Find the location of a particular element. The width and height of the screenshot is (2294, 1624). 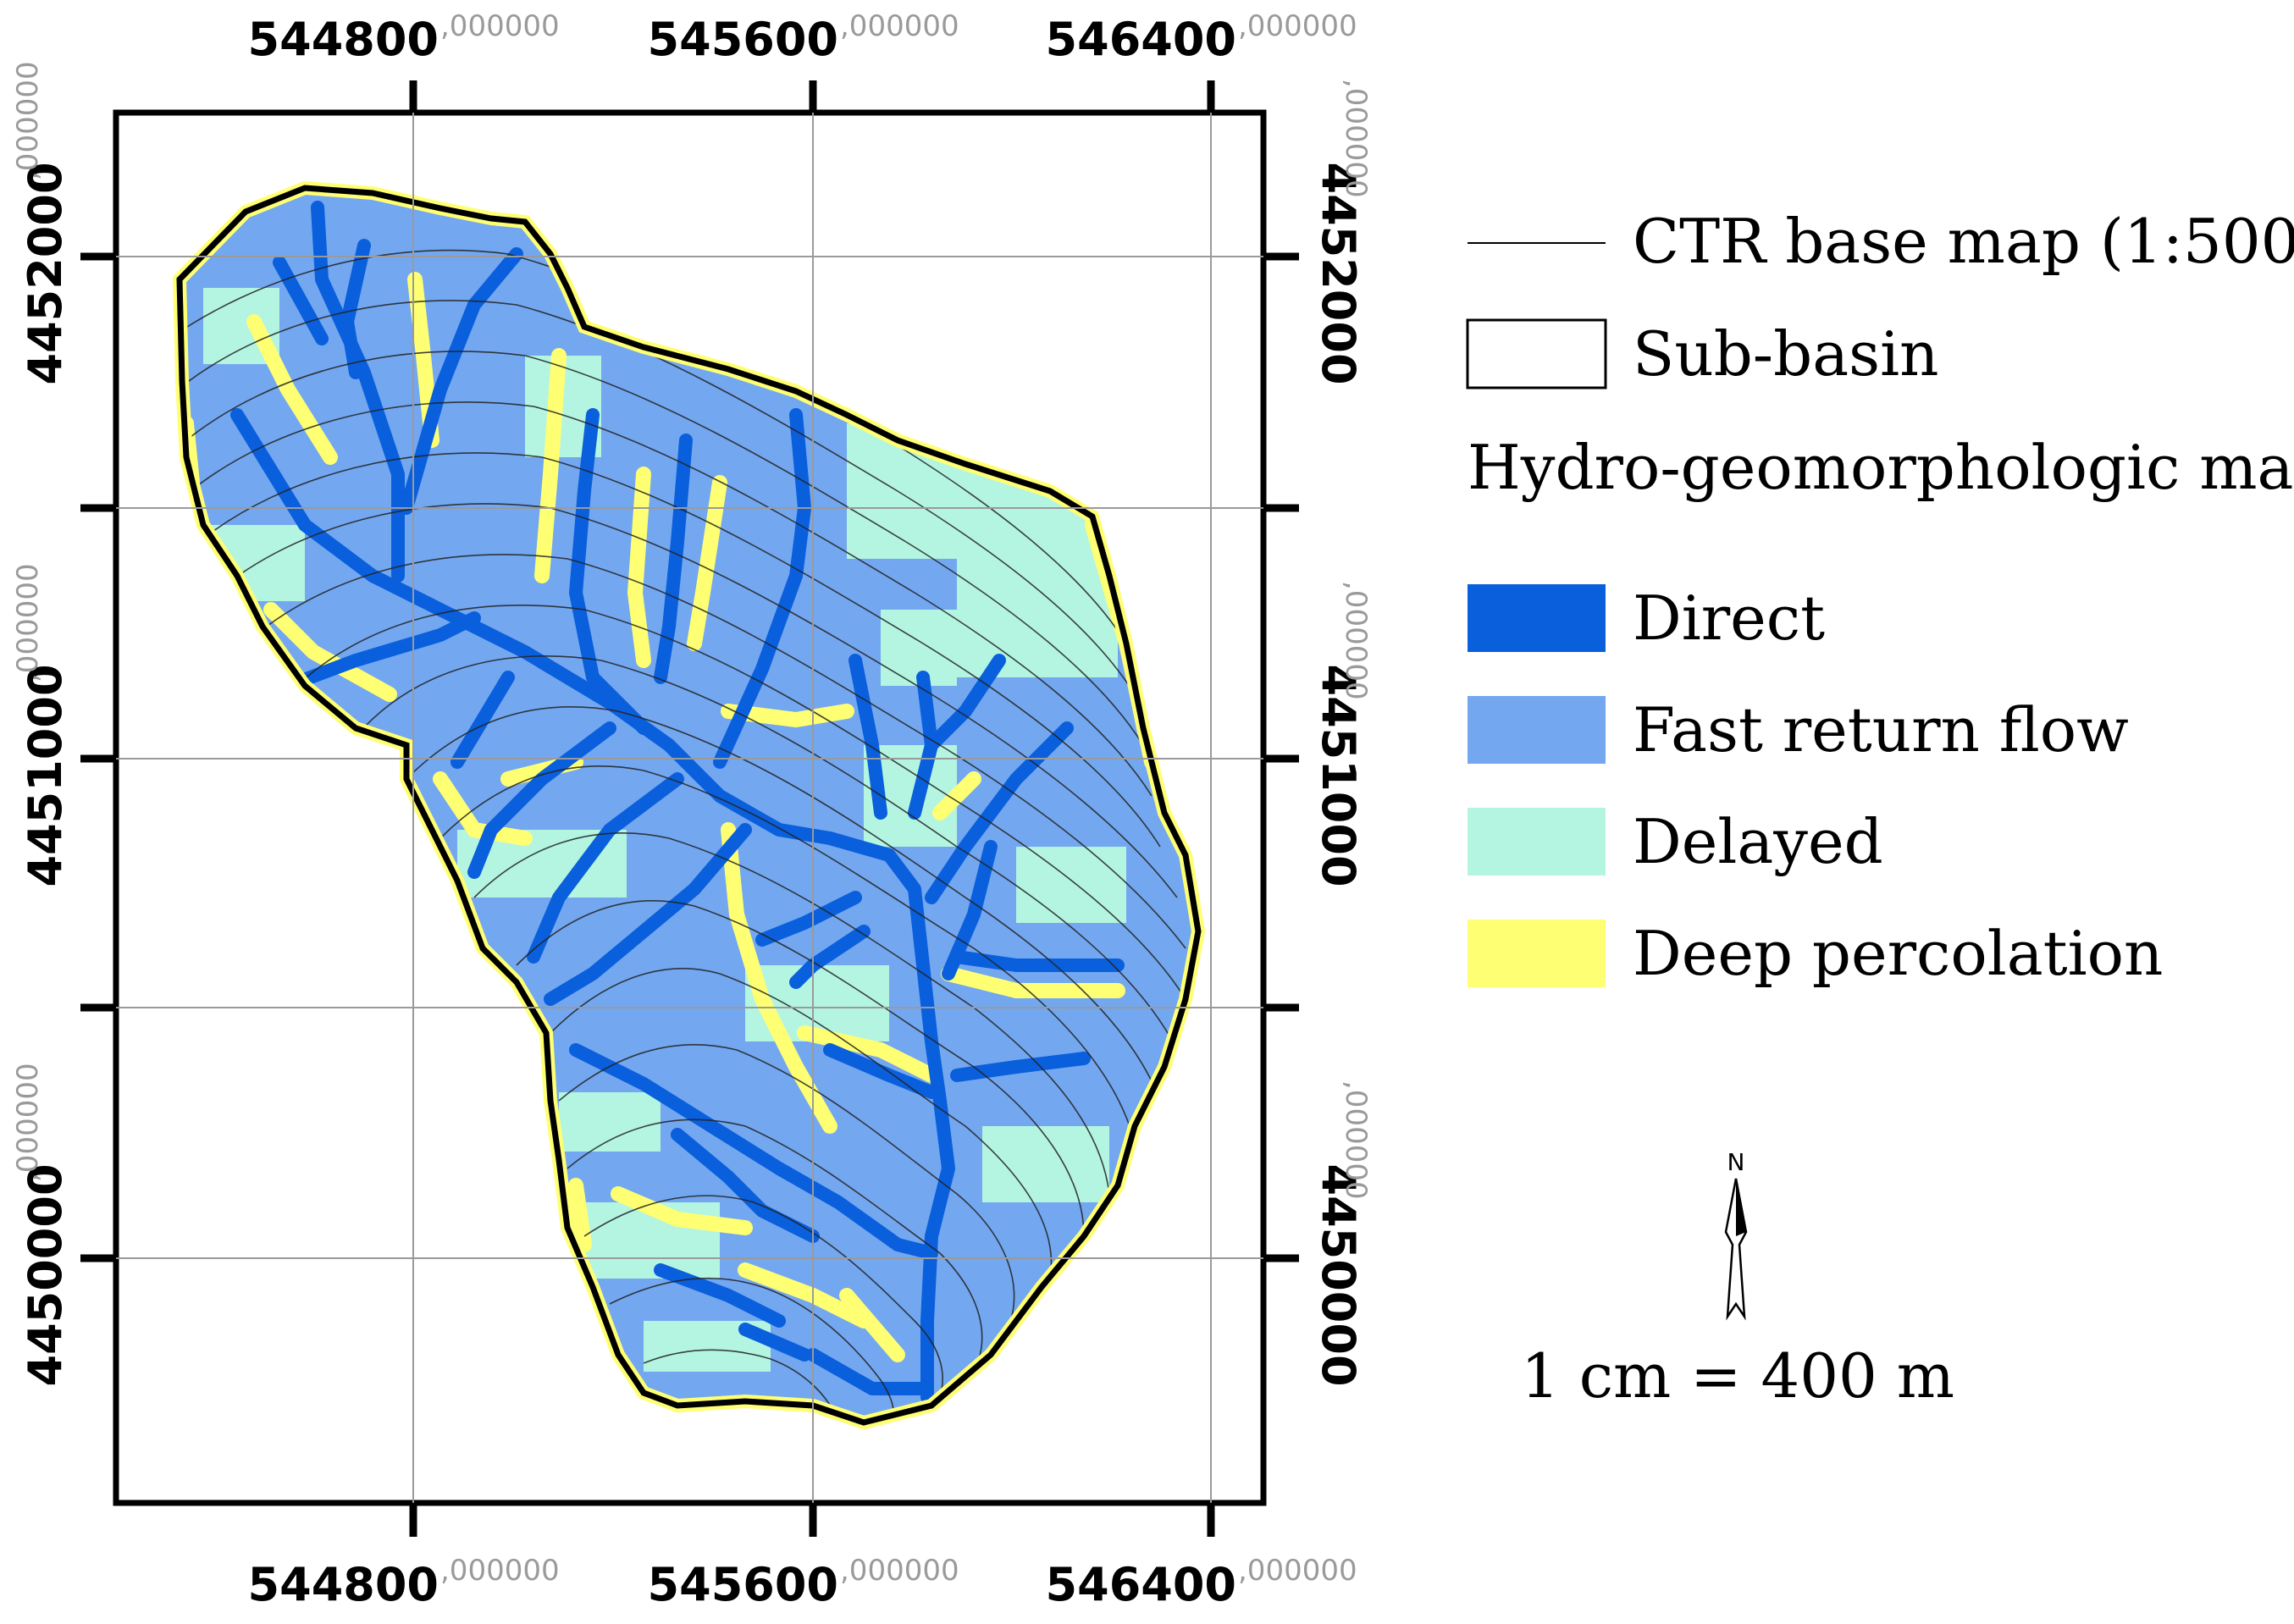

legend-sub-basin-label: Sub-basin is located at coordinates (1785, 353).